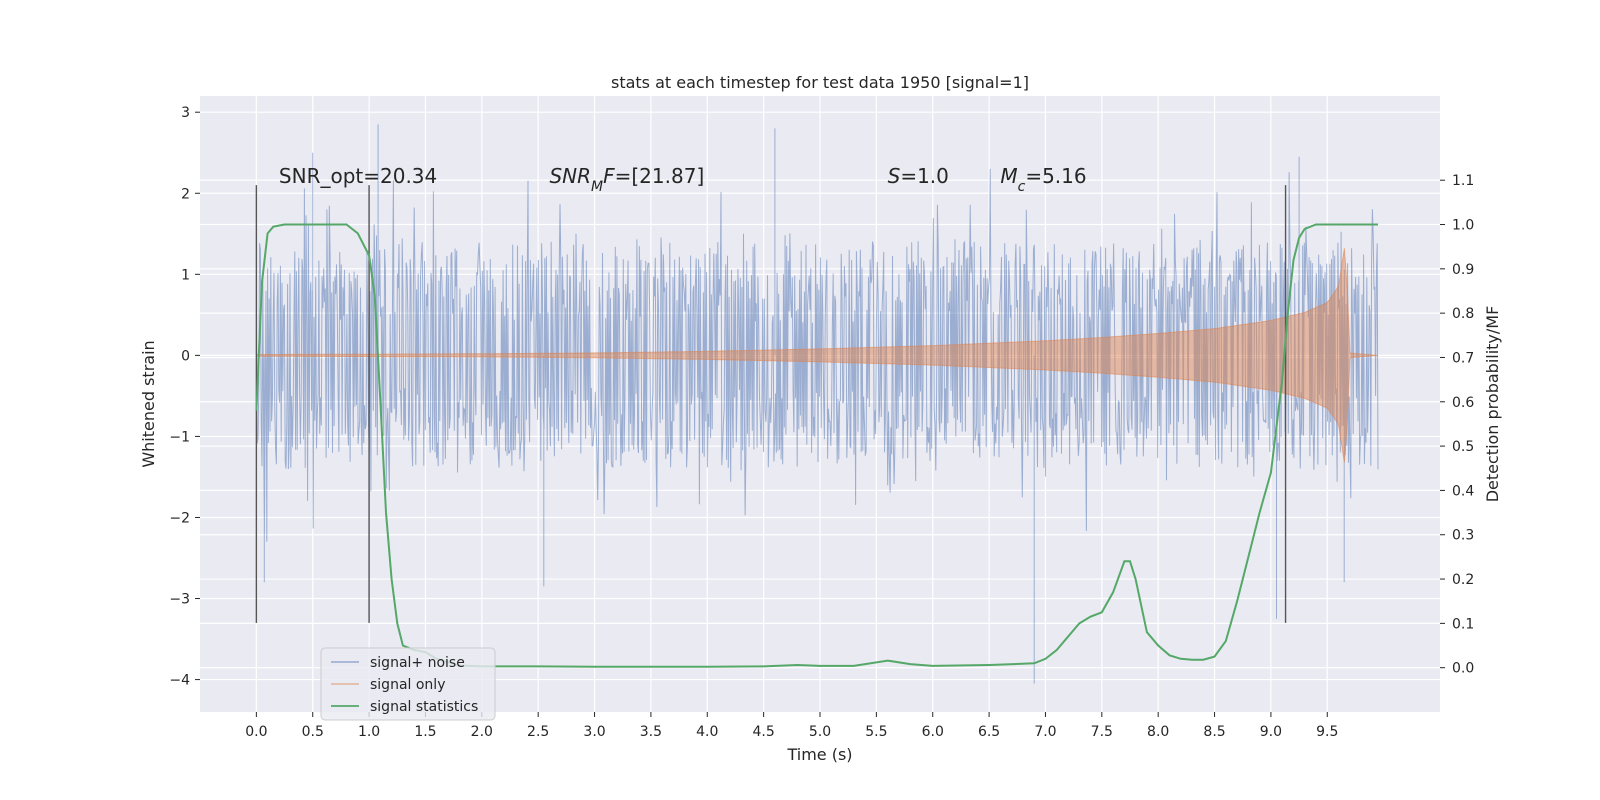 The width and height of the screenshot is (1600, 800). I want to click on x-tick-label: 5.0, so click(820, 732).